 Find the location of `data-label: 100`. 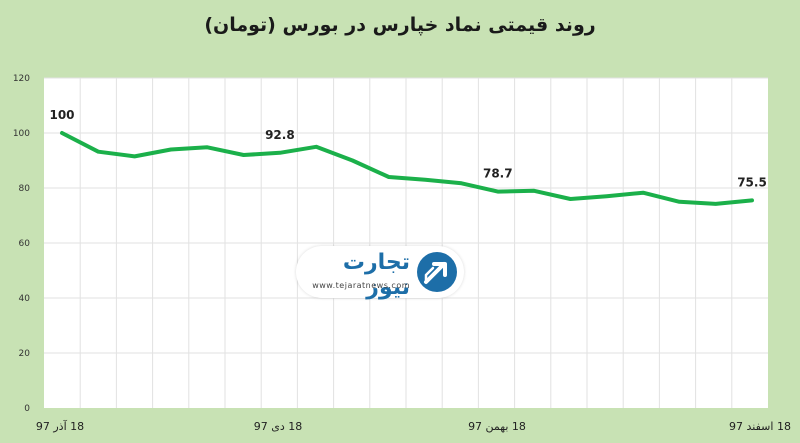

data-label: 100 is located at coordinates (61, 115).